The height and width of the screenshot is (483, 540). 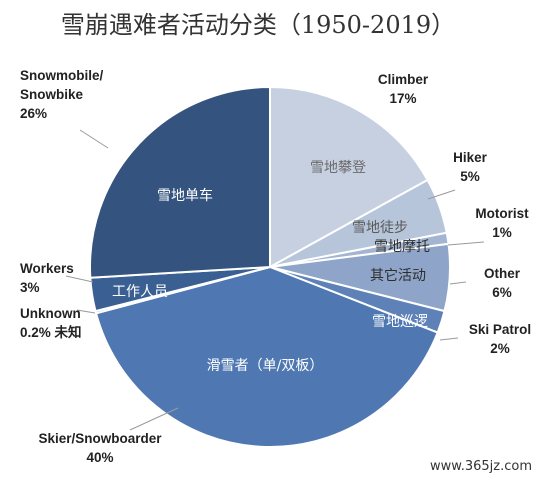 I want to click on slice-inner-label-ski-patrol: 雪地巡逻, so click(x=400, y=322).